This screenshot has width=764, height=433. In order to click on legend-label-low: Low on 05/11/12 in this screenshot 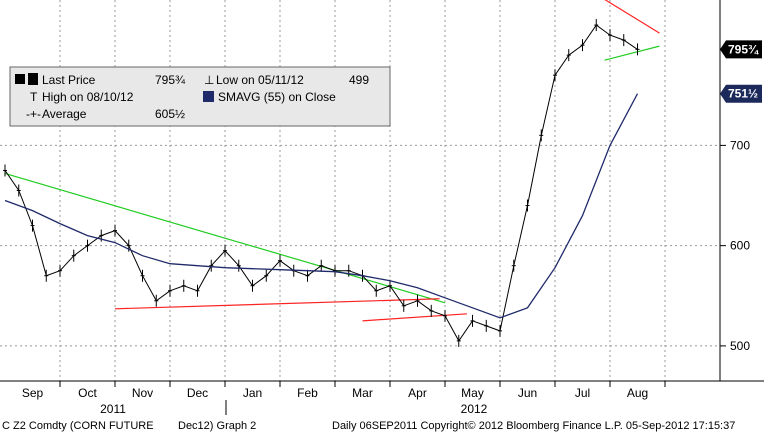, I will do `click(260, 80)`.